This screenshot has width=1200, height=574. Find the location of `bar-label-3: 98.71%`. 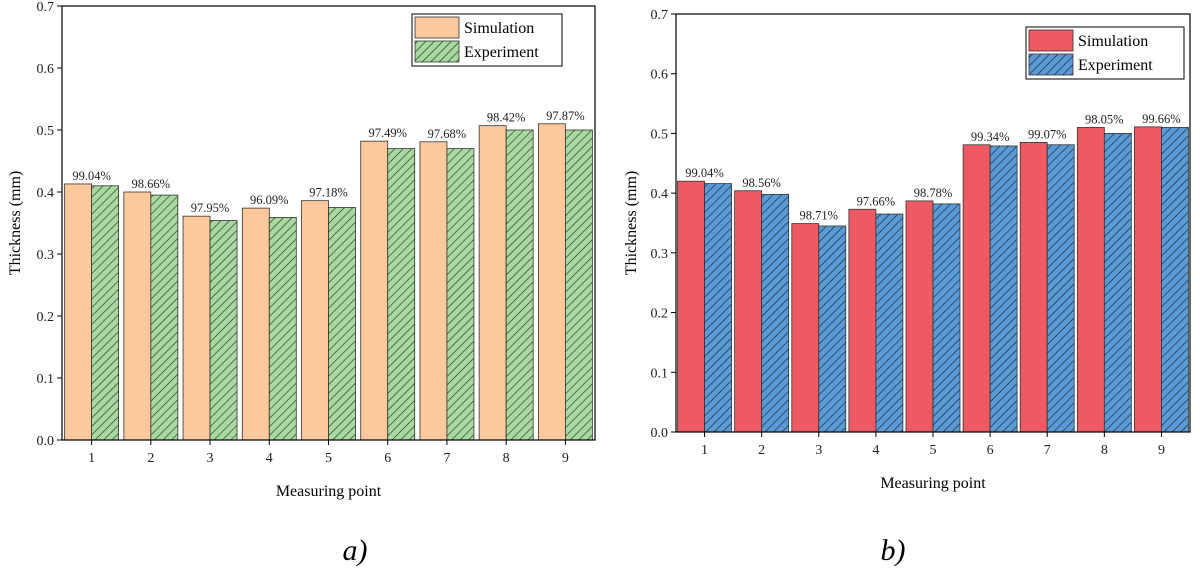

bar-label-3: 98.71% is located at coordinates (819, 216).